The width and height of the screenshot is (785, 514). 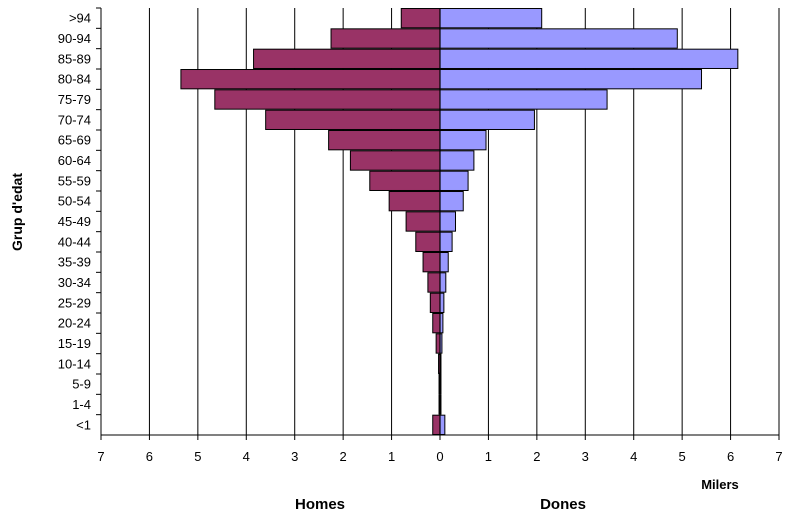 I want to click on age-group-label: 60-64, so click(x=74, y=160).